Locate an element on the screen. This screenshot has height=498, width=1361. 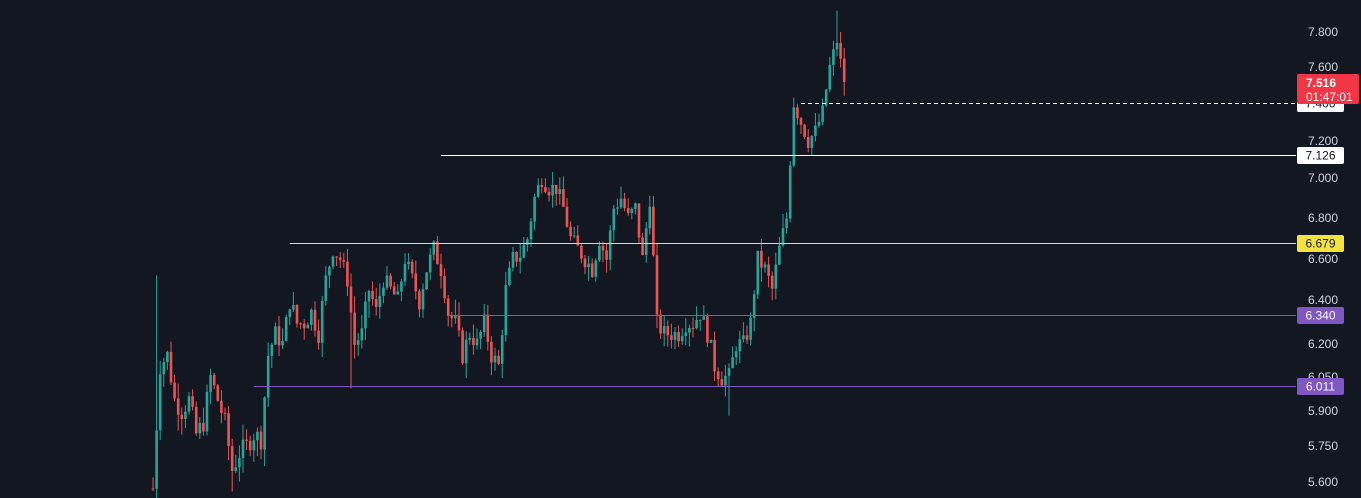
level-badge-label: 6.340 is located at coordinates (1320, 316).